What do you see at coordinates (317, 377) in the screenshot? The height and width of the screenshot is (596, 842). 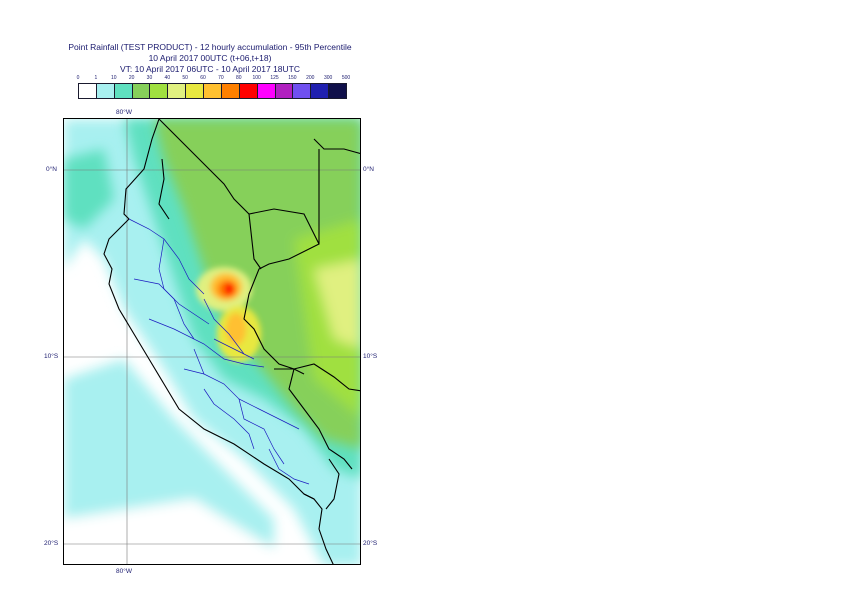 I see `border-peru-brazil` at bounding box center [317, 377].